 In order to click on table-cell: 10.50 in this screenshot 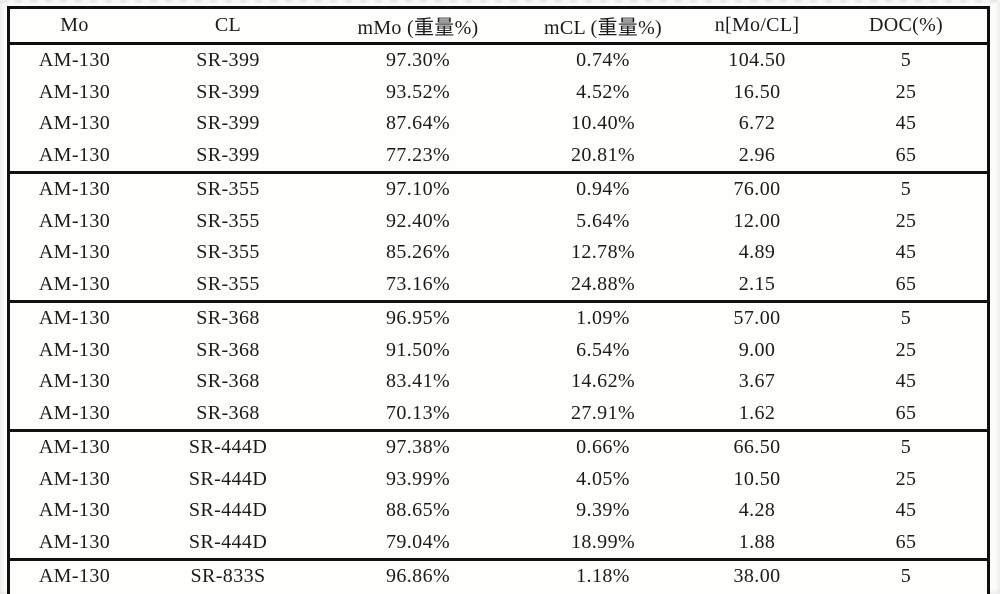, I will do `click(757, 478)`.